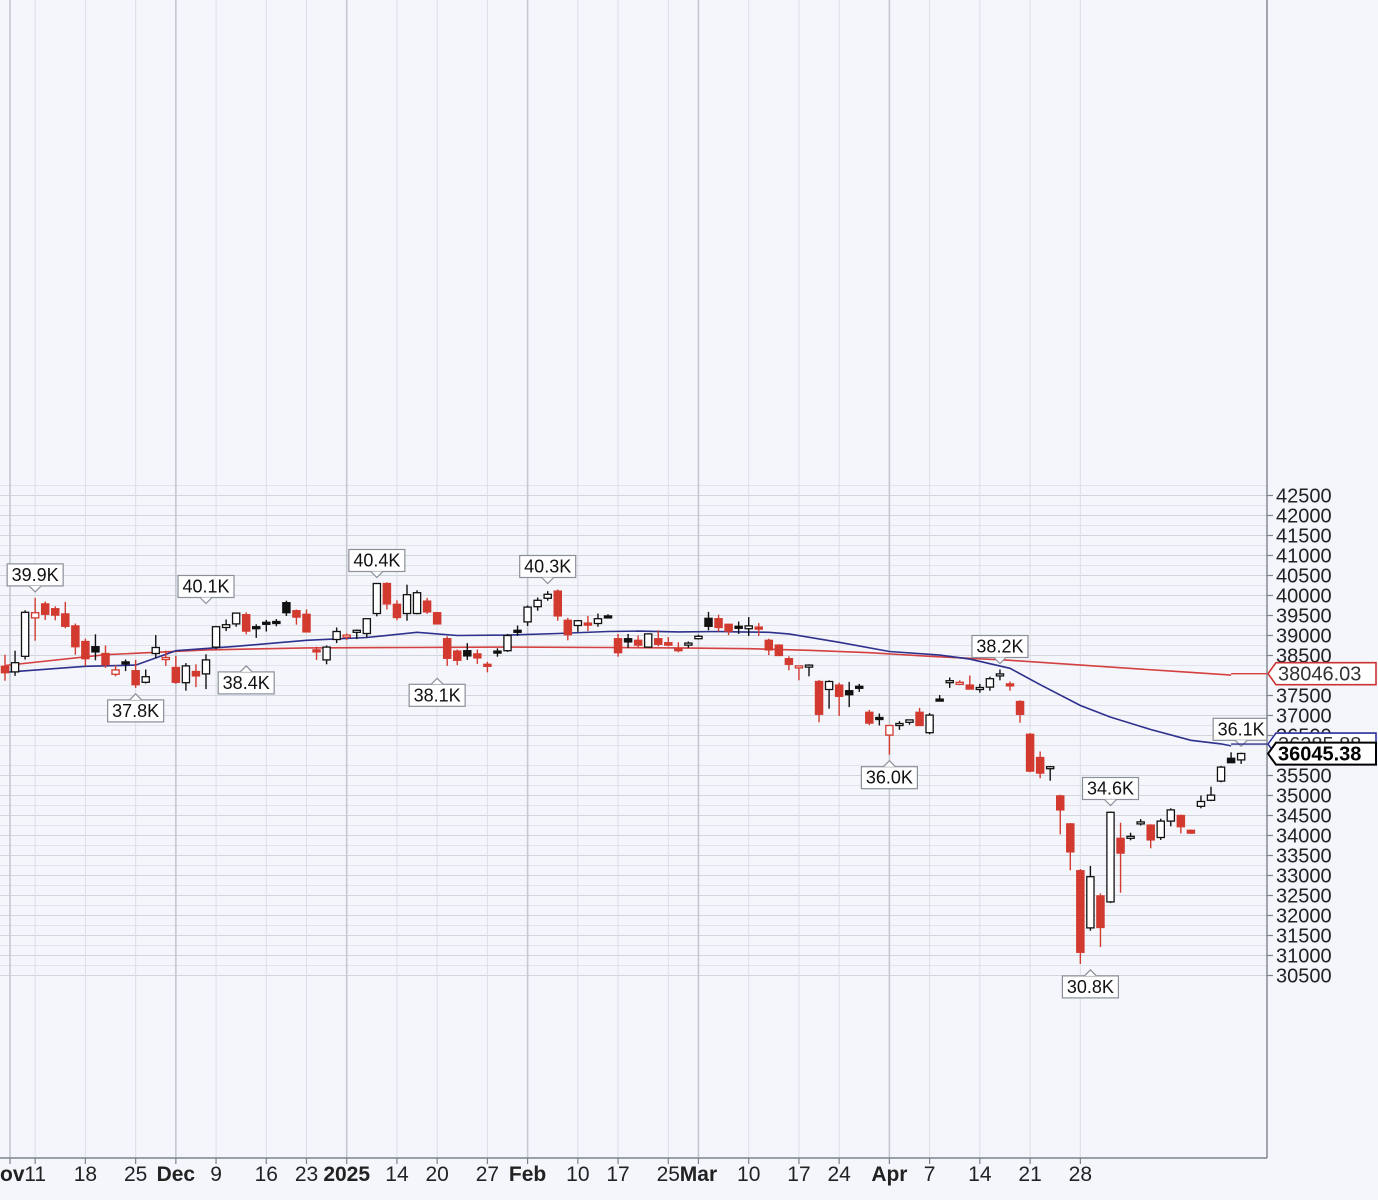  I want to click on y-tick-label: 42000, so click(1304, 517).